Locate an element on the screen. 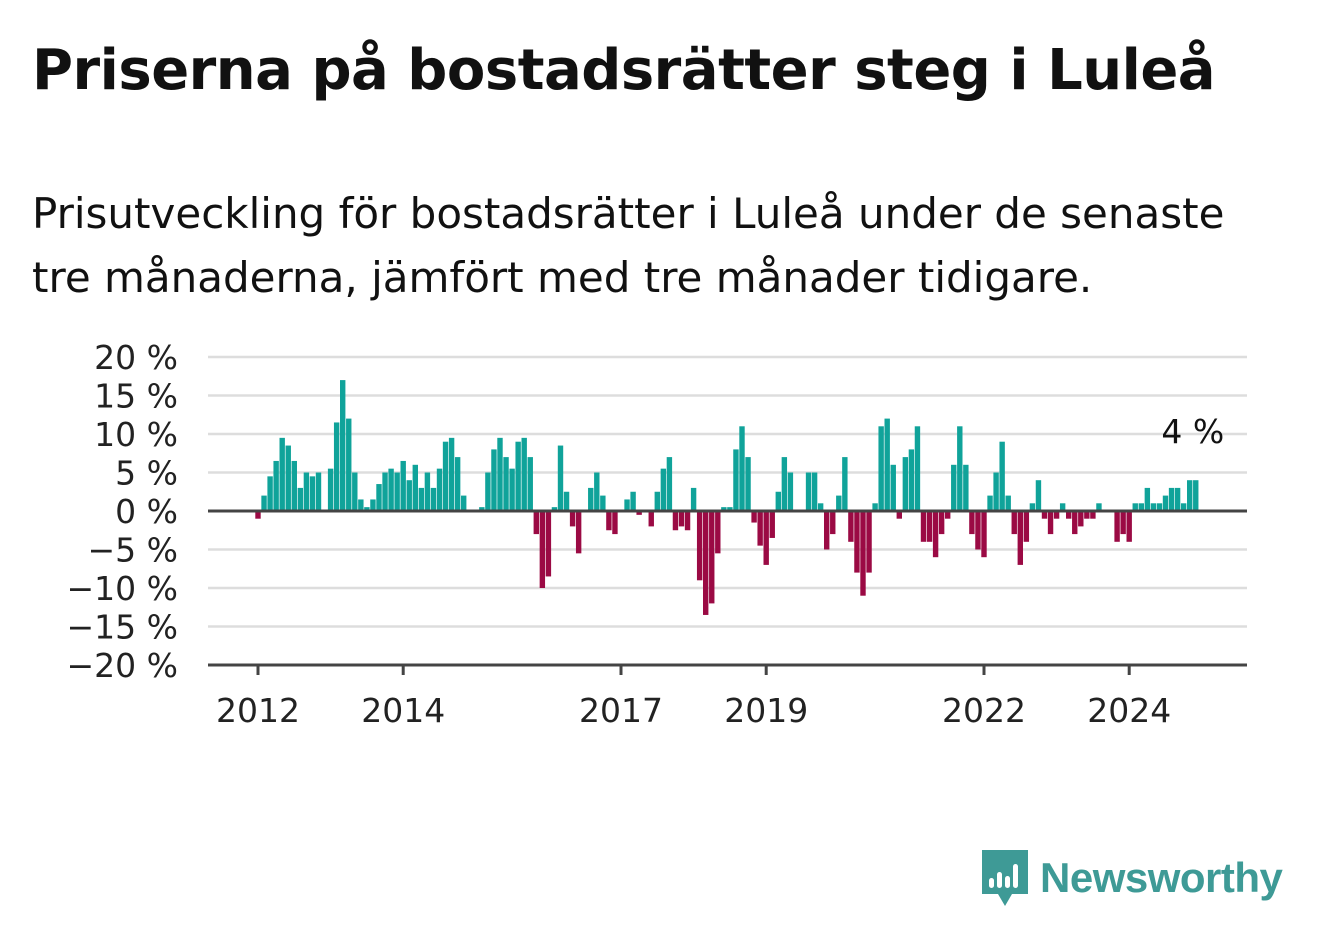  y-tick-label: 15 % is located at coordinates (136, 396).